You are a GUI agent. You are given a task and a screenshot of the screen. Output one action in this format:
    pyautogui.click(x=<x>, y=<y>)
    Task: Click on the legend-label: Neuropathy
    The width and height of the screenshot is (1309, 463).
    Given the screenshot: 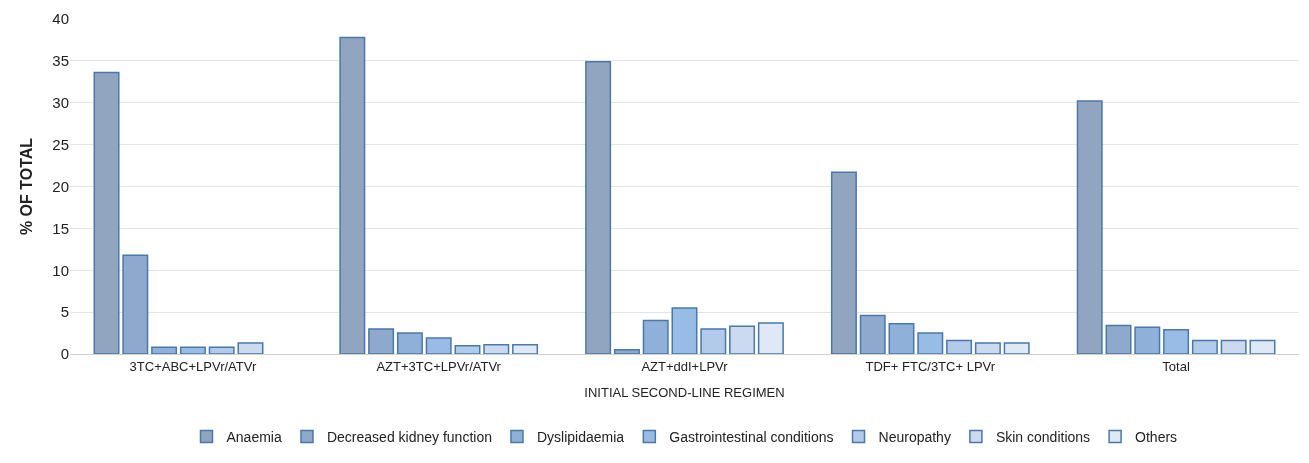 What is the action you would take?
    pyautogui.click(x=914, y=437)
    